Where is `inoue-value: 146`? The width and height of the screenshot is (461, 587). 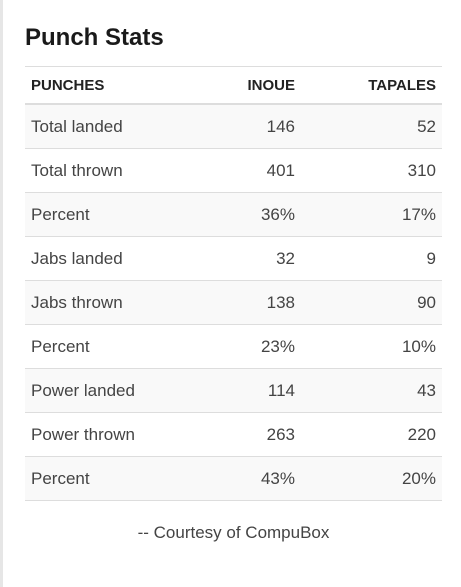 inoue-value: 146 is located at coordinates (258, 126).